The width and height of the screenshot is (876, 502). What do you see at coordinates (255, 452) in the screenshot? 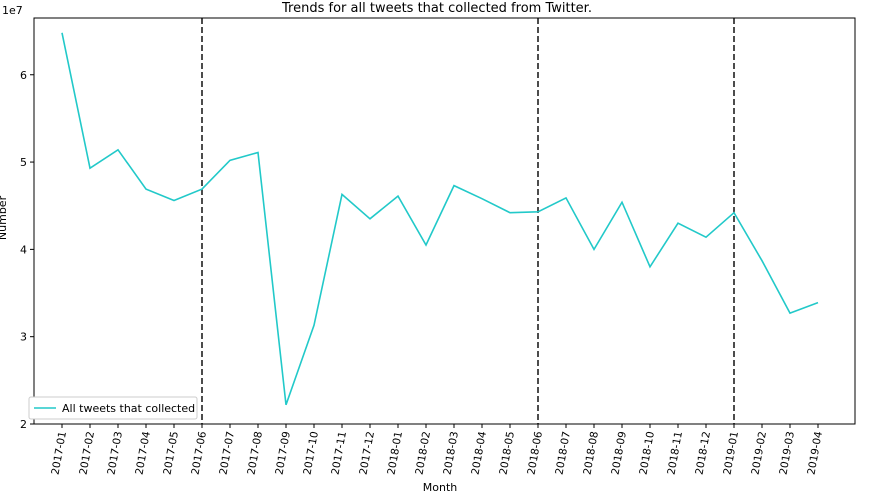
I see `x-tick-label: 2017-08` at bounding box center [255, 452].